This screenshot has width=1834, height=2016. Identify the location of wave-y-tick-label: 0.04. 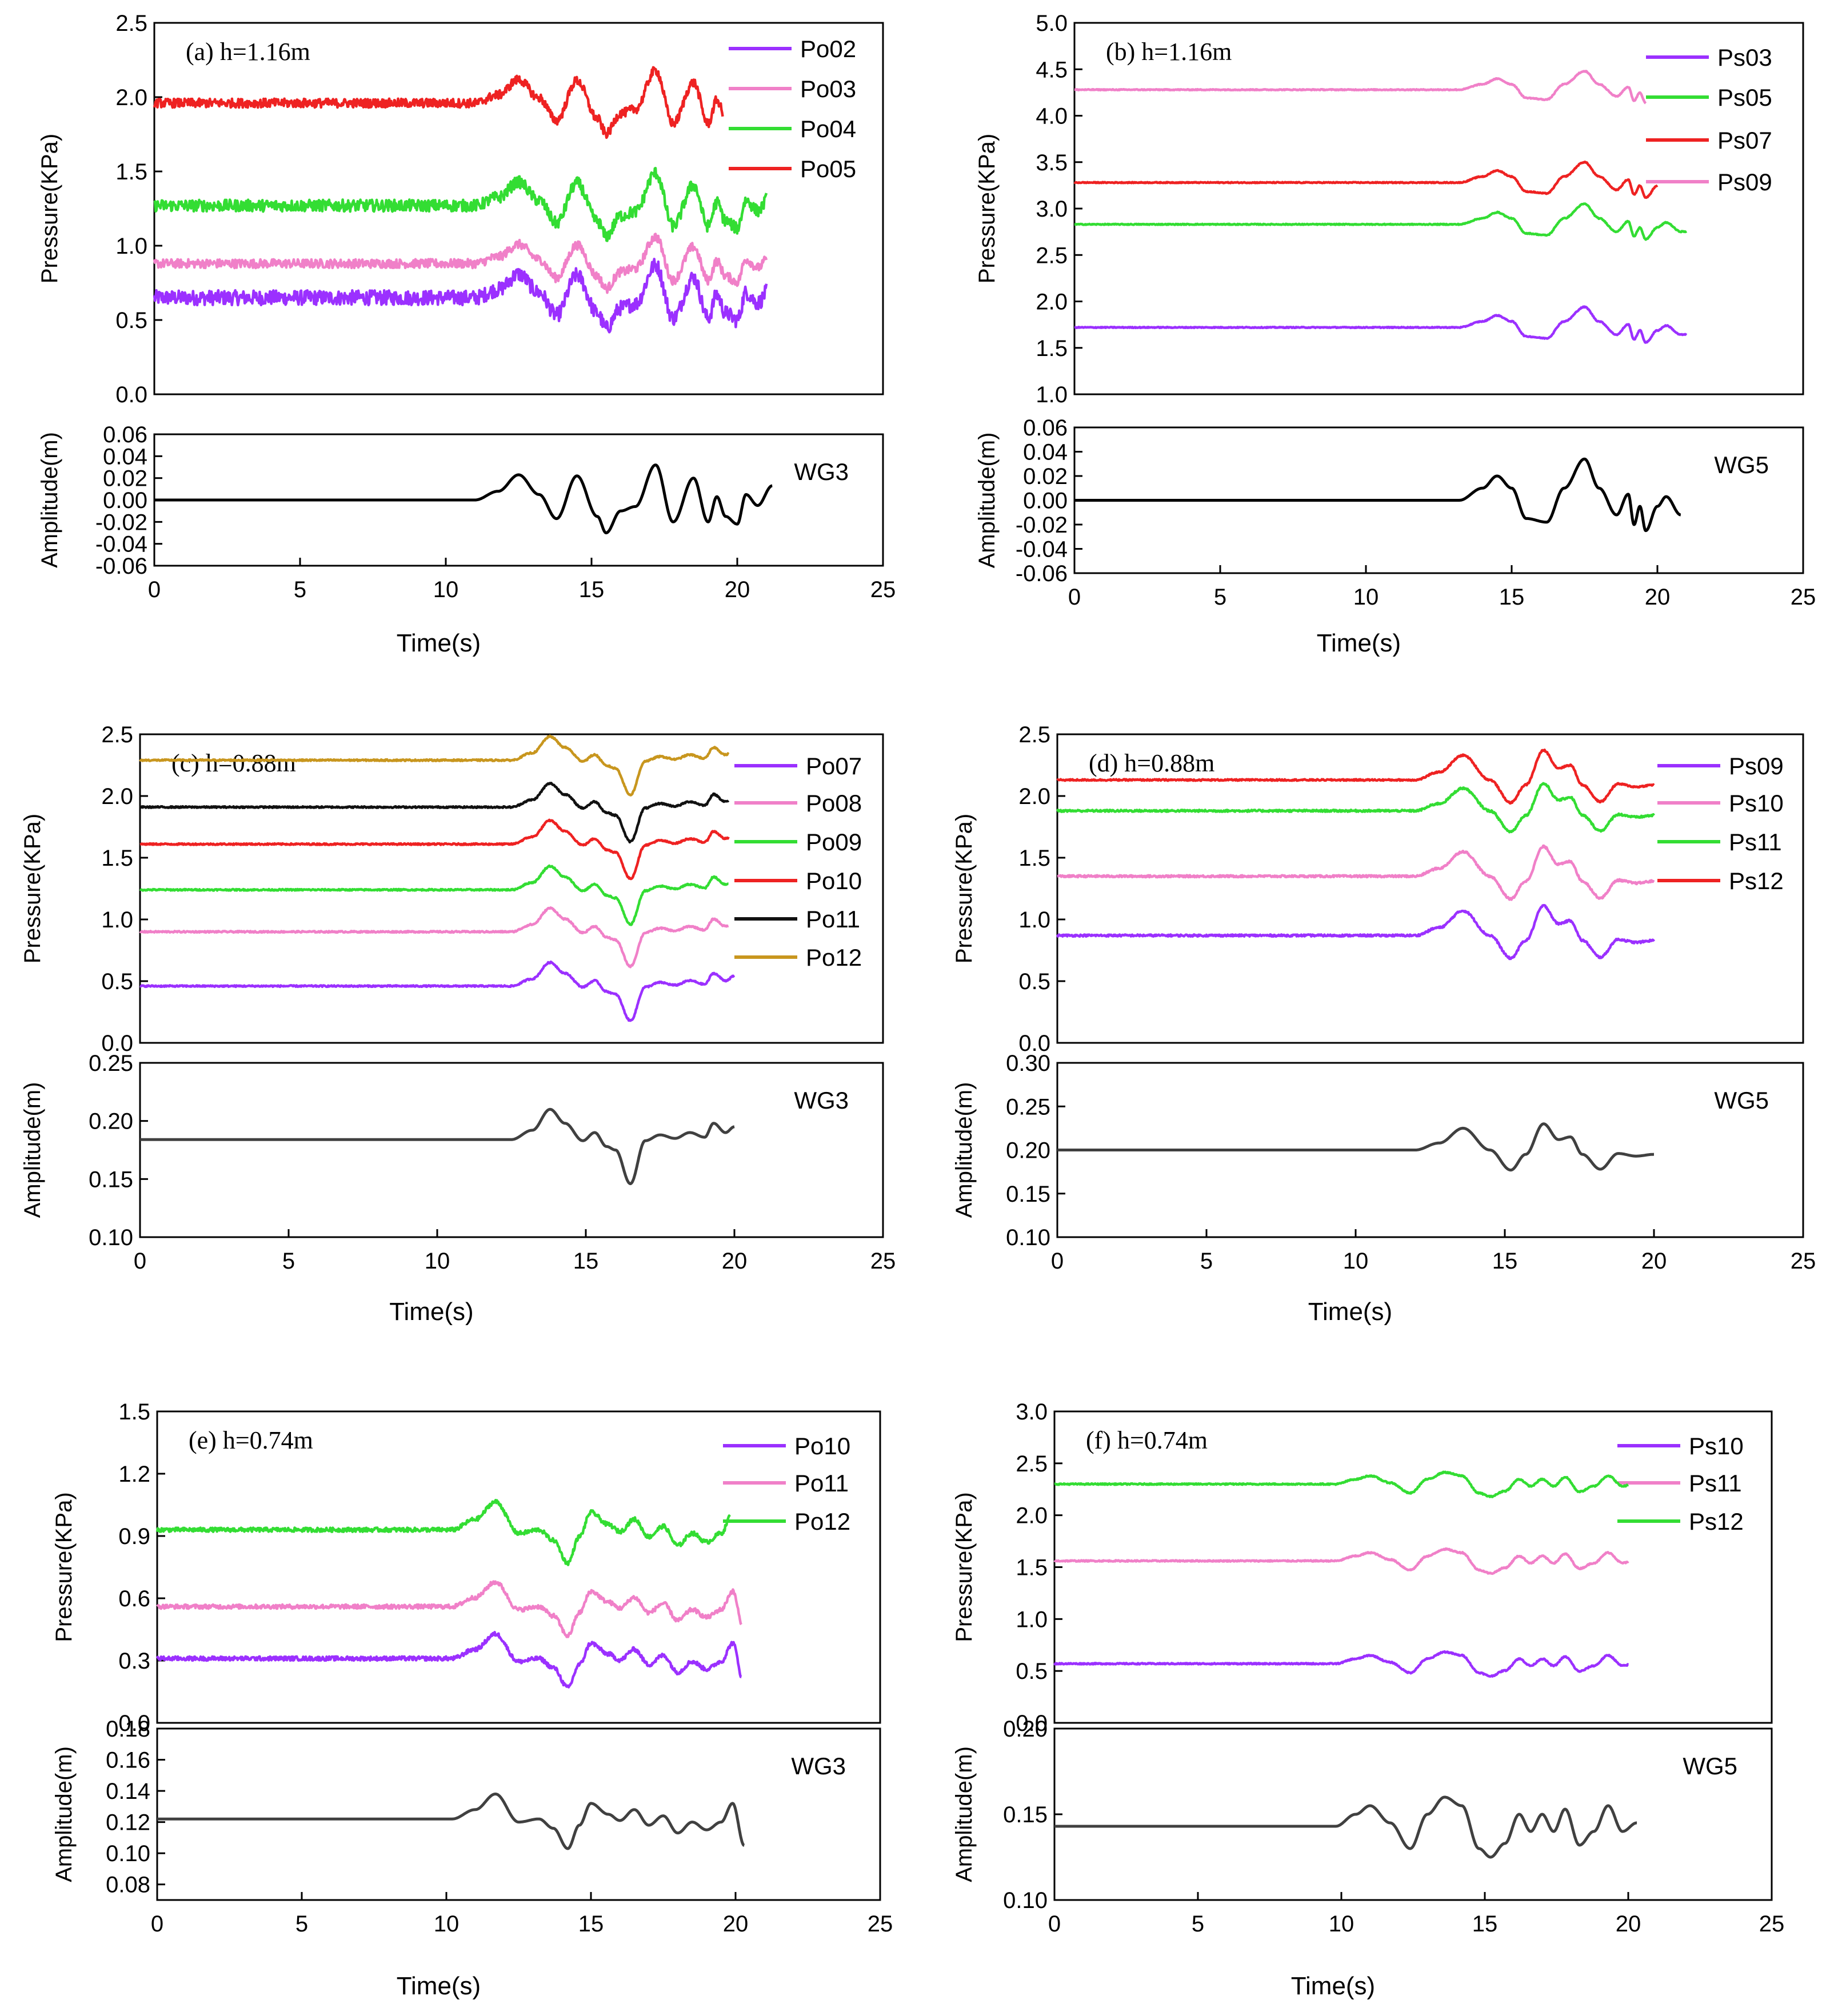
(1045, 452).